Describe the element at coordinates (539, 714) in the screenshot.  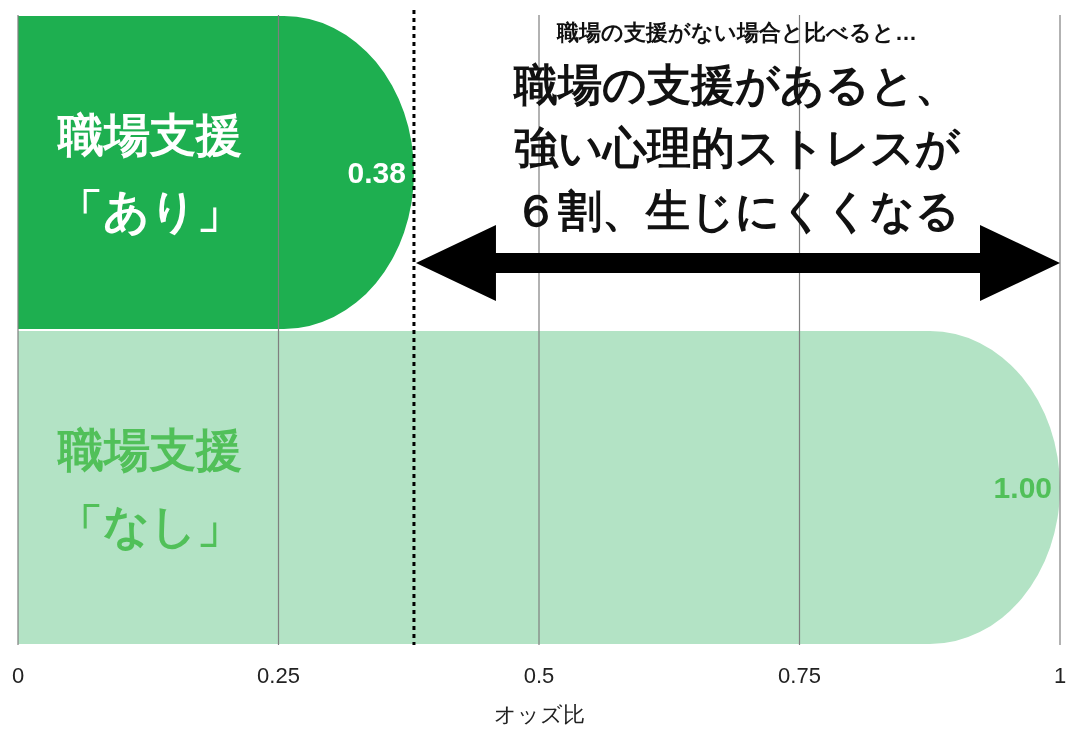
I see `x-axis-title: オッズ比` at that location.